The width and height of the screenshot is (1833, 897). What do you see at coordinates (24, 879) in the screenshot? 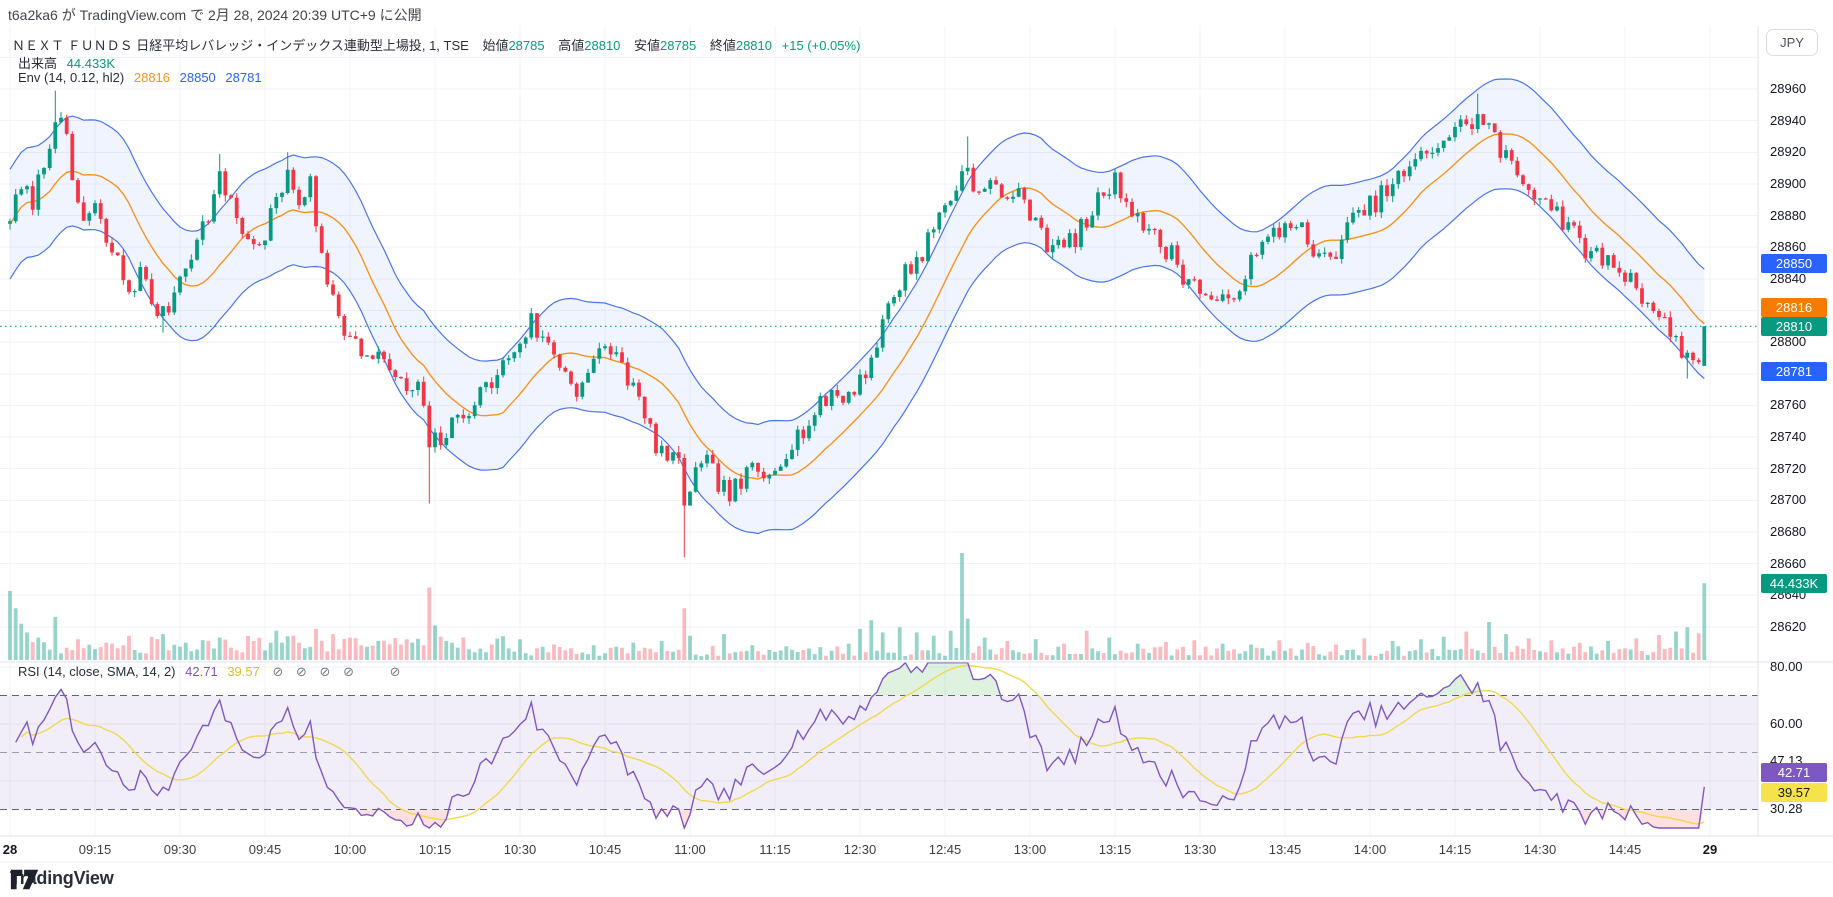
I see `tradingview-logo-icon` at bounding box center [24, 879].